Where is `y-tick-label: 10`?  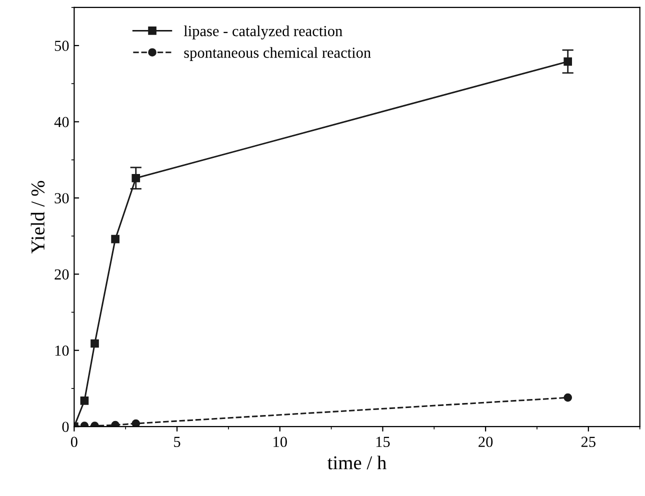
y-tick-label: 10 is located at coordinates (62, 350).